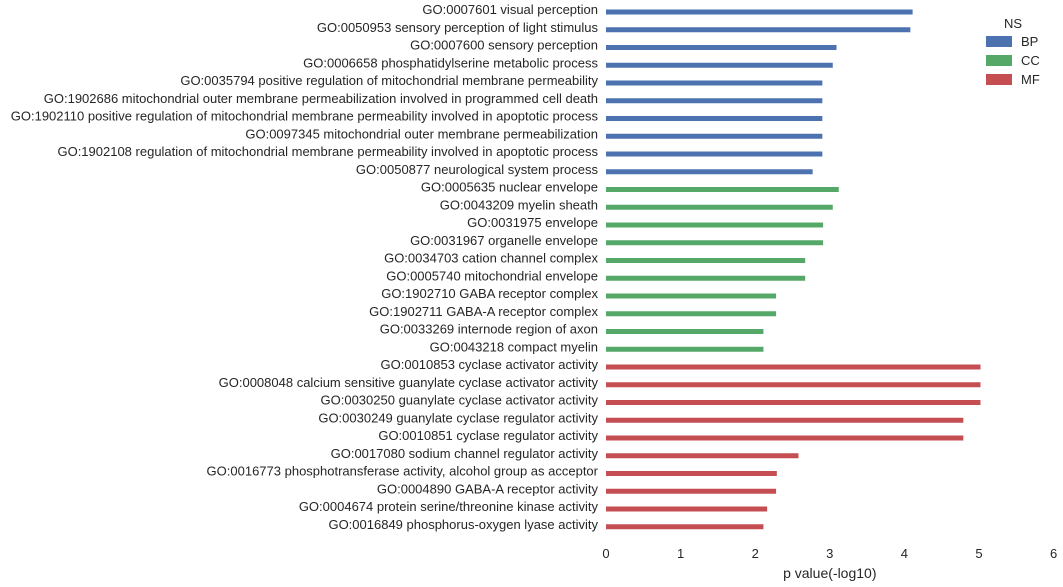 This screenshot has height=587, width=1063. I want to click on category-label-20: GO:0043218 compact myelin, so click(514, 346).